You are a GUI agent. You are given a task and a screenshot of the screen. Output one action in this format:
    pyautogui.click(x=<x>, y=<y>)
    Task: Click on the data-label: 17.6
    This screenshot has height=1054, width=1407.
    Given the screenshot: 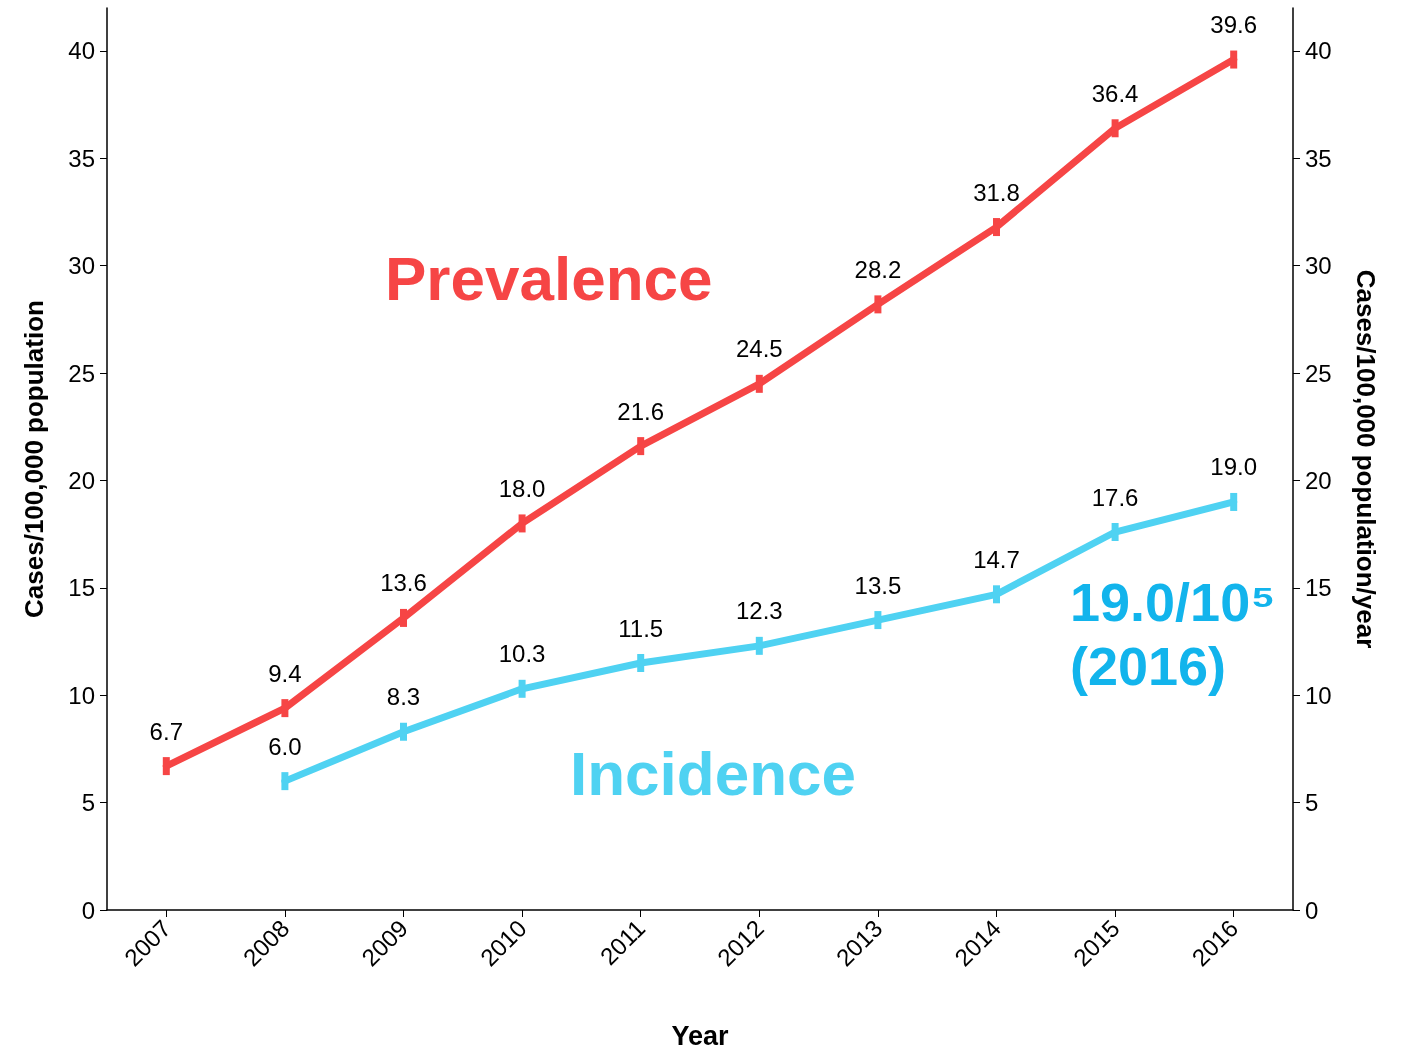 What is the action you would take?
    pyautogui.click(x=1115, y=497)
    